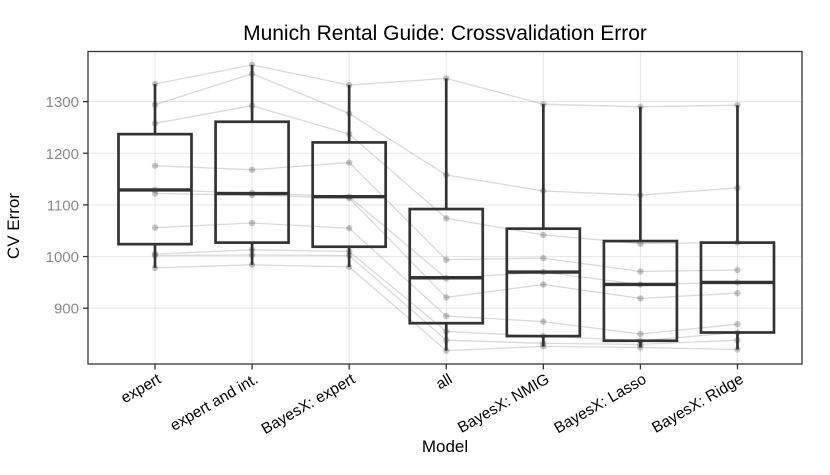 The height and width of the screenshot is (475, 830). I want to click on x-tick-label: BayesX: expert, so click(309, 404).